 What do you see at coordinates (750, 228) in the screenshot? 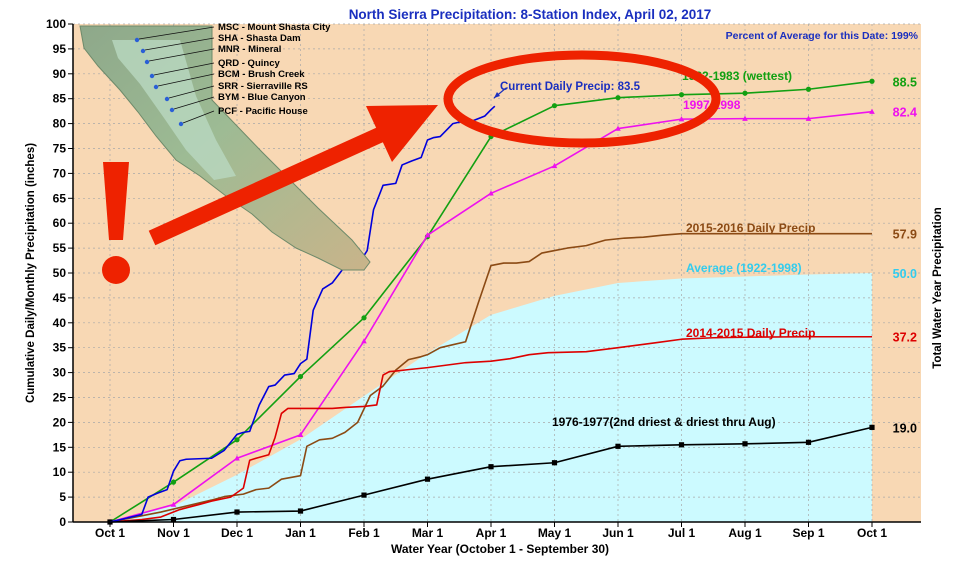
I see `series-name-label: 2015-2016 Daily Precip` at bounding box center [750, 228].